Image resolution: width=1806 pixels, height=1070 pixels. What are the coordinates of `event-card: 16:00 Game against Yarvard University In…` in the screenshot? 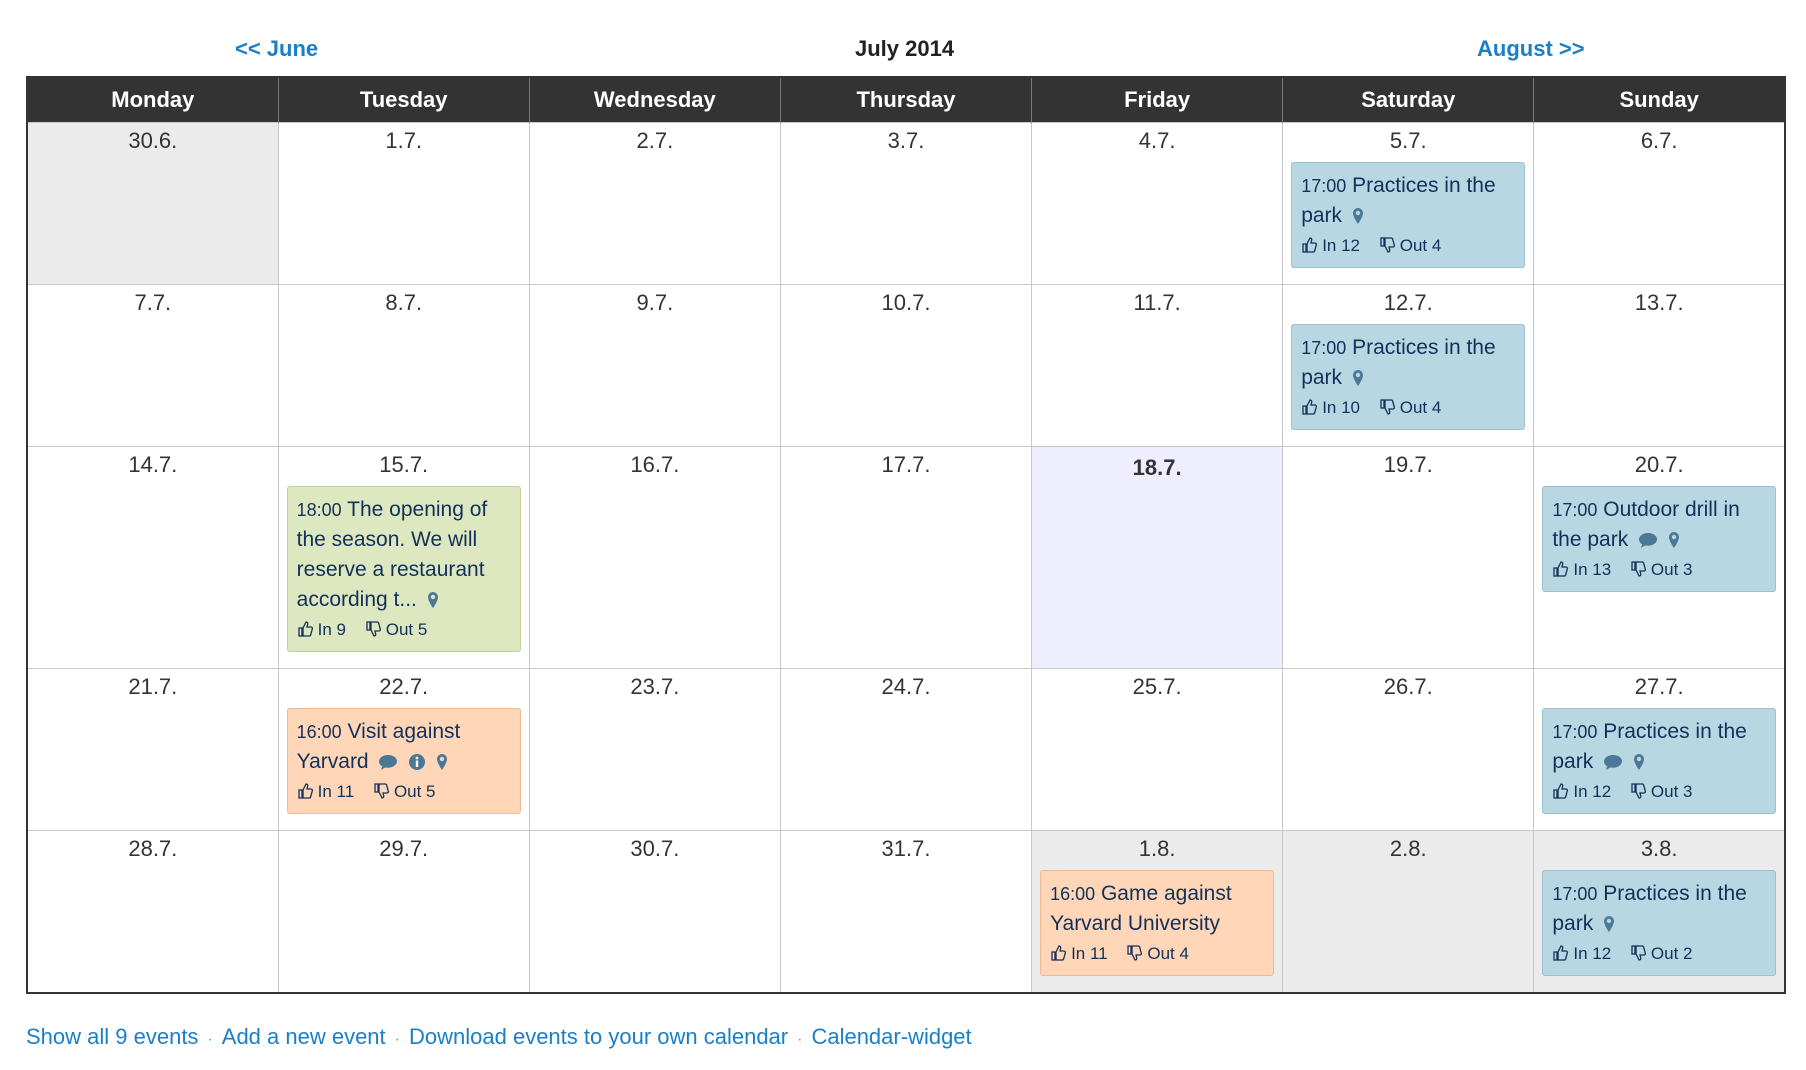 It's located at (1157, 923).